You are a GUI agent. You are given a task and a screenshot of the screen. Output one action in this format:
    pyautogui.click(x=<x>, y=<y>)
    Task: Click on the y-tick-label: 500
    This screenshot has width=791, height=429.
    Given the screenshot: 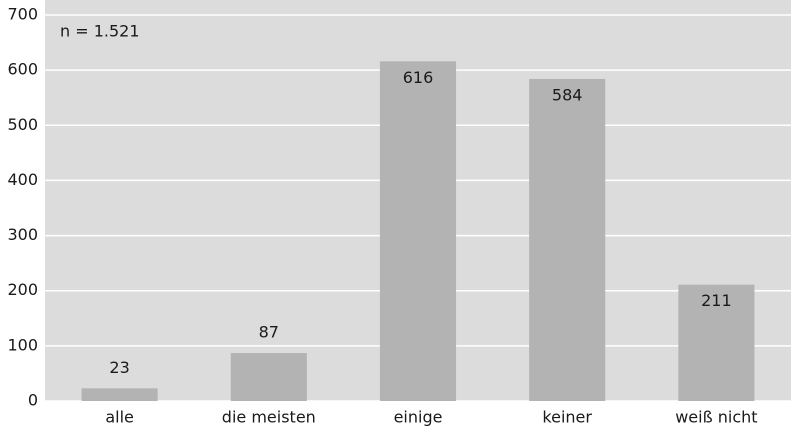 What is the action you would take?
    pyautogui.click(x=22, y=124)
    